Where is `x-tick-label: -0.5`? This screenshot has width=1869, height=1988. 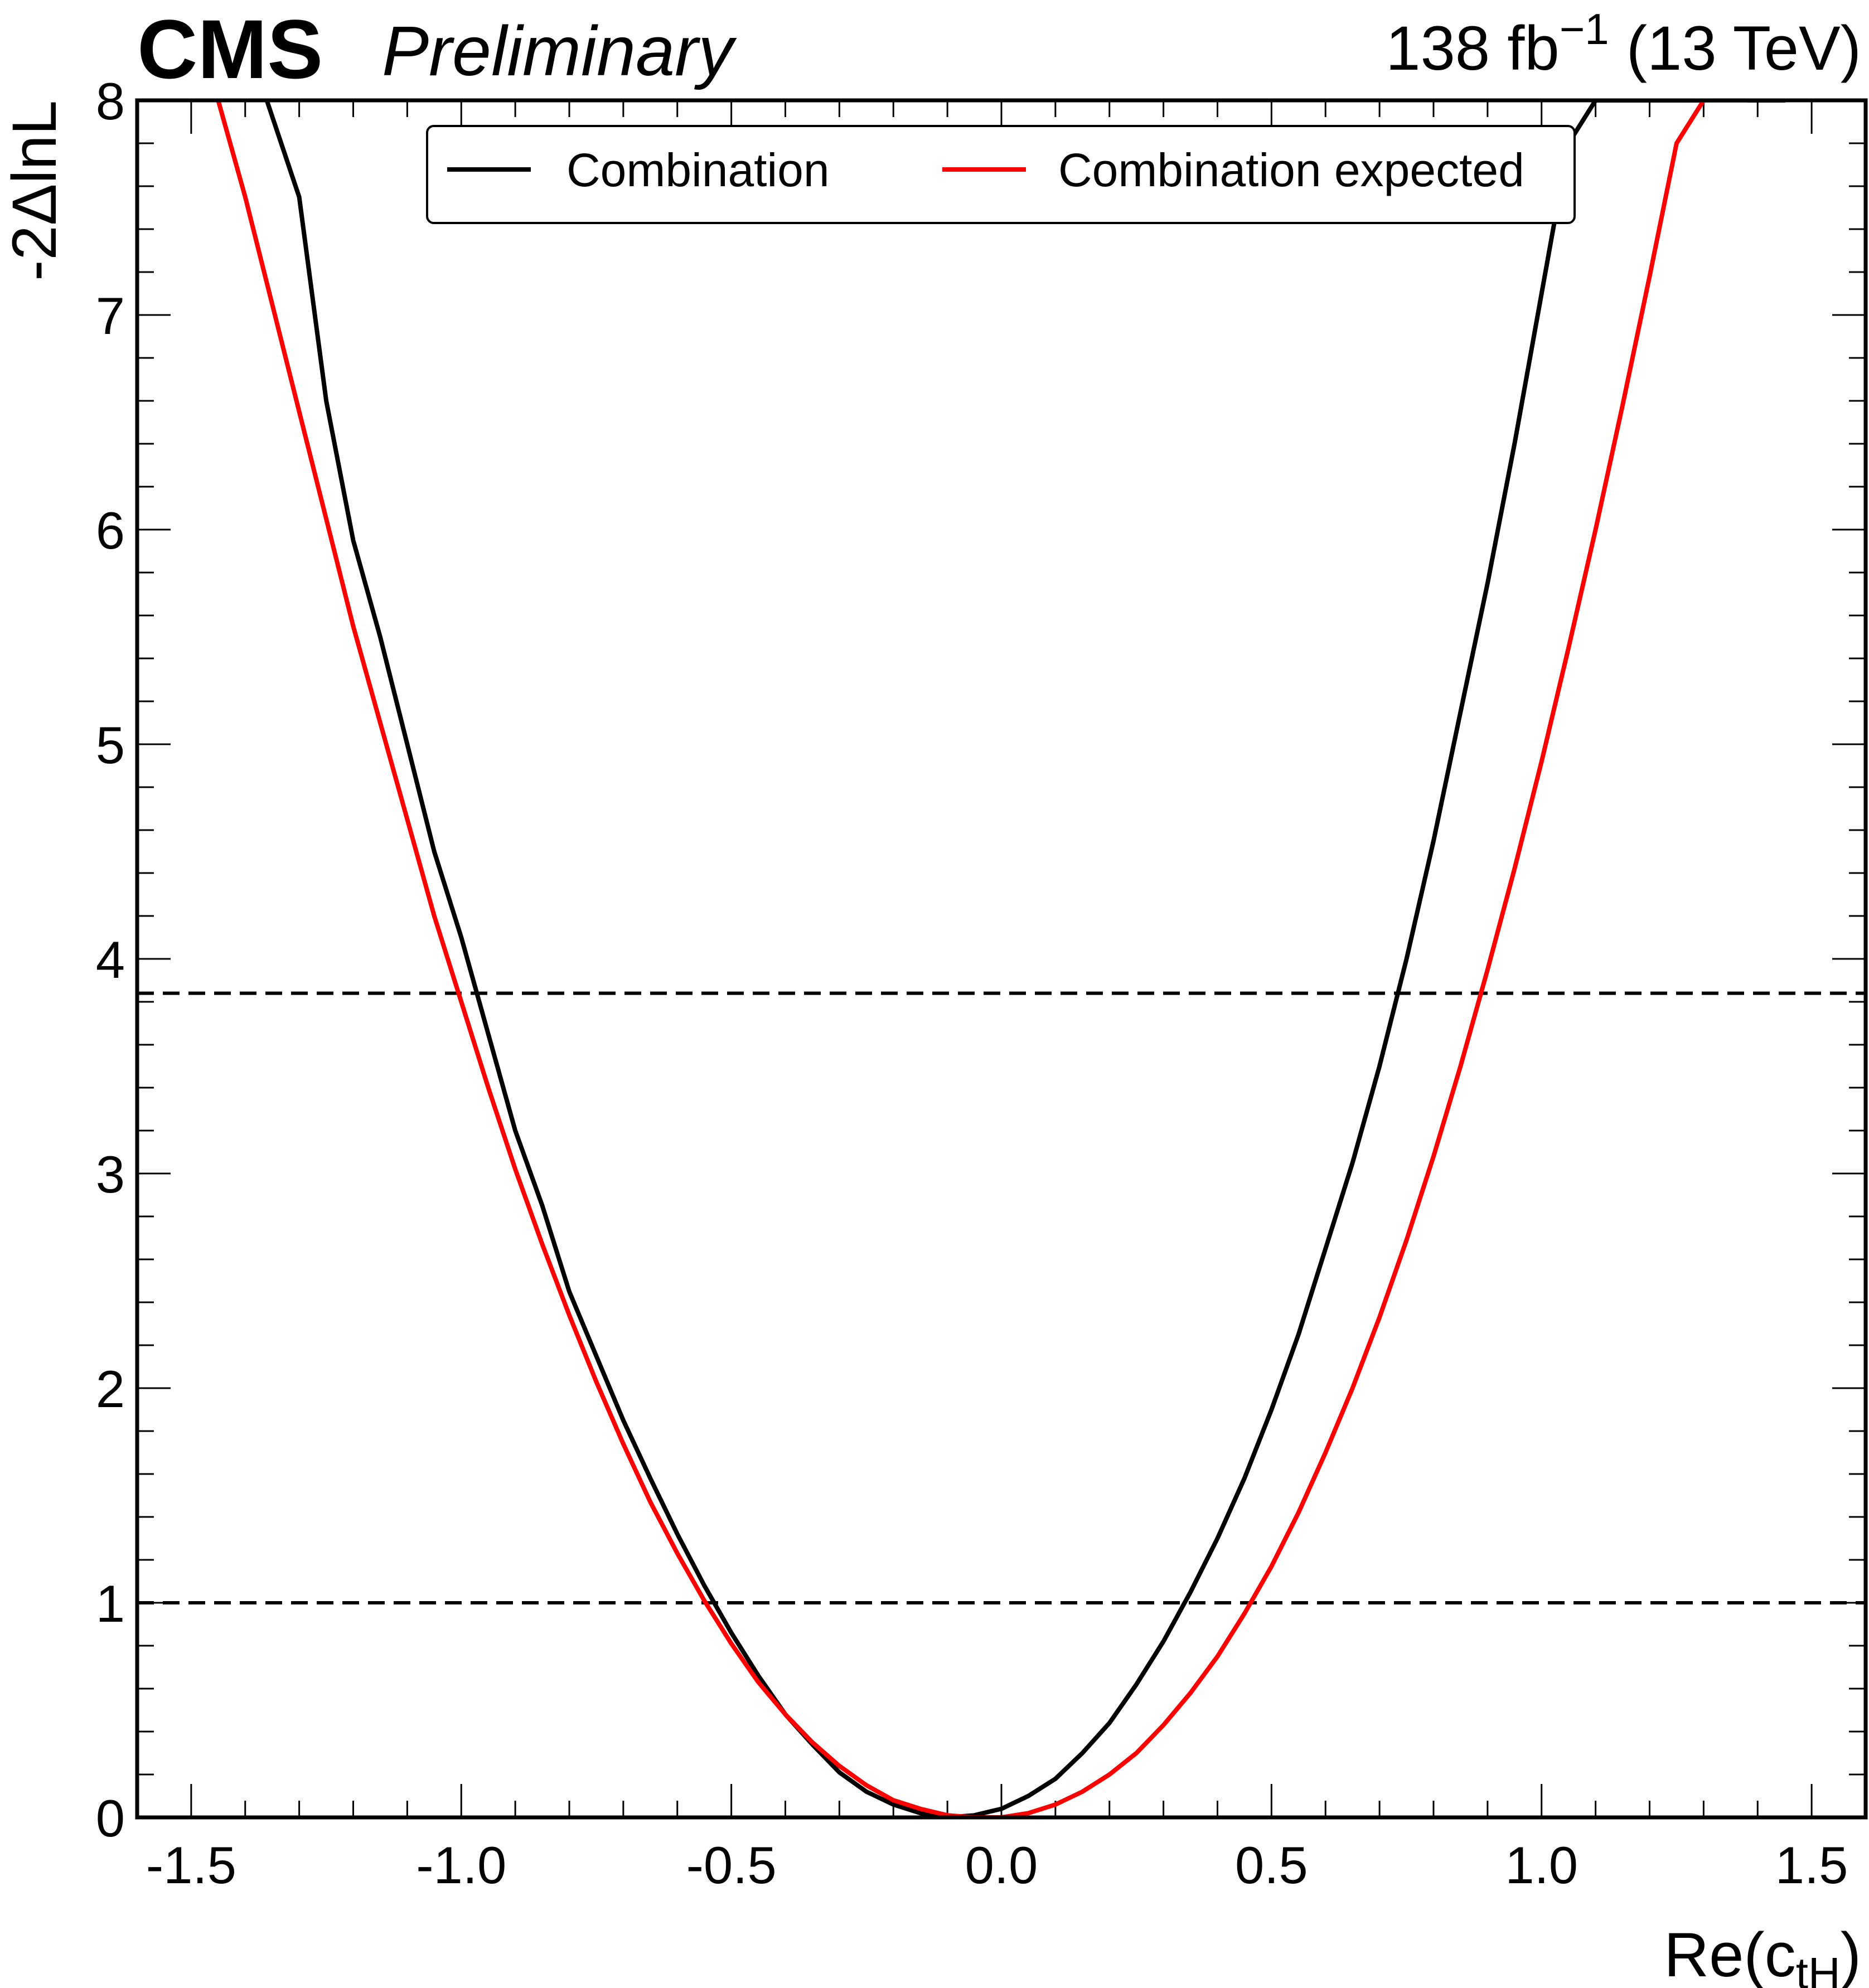 x-tick-label: -0.5 is located at coordinates (731, 1865).